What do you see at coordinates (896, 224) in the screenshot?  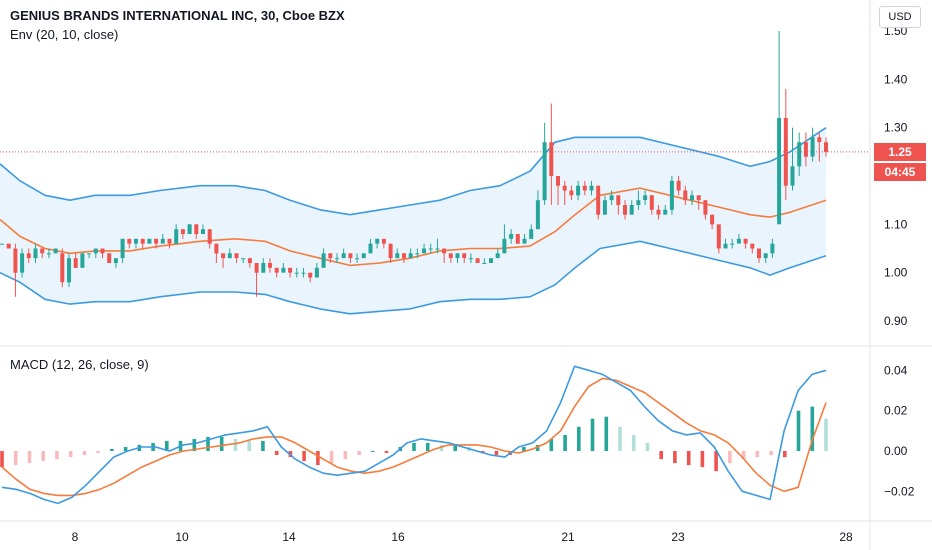 I see `price-tick-label: 1.10` at bounding box center [896, 224].